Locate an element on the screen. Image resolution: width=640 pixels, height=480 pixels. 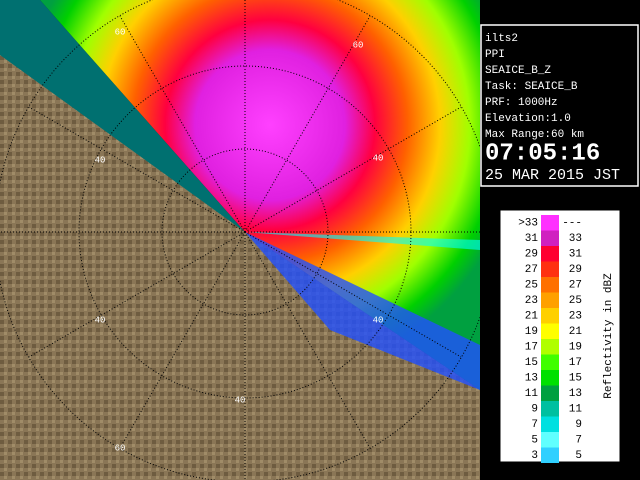
legend-low: 5 is located at coordinates (534, 441).